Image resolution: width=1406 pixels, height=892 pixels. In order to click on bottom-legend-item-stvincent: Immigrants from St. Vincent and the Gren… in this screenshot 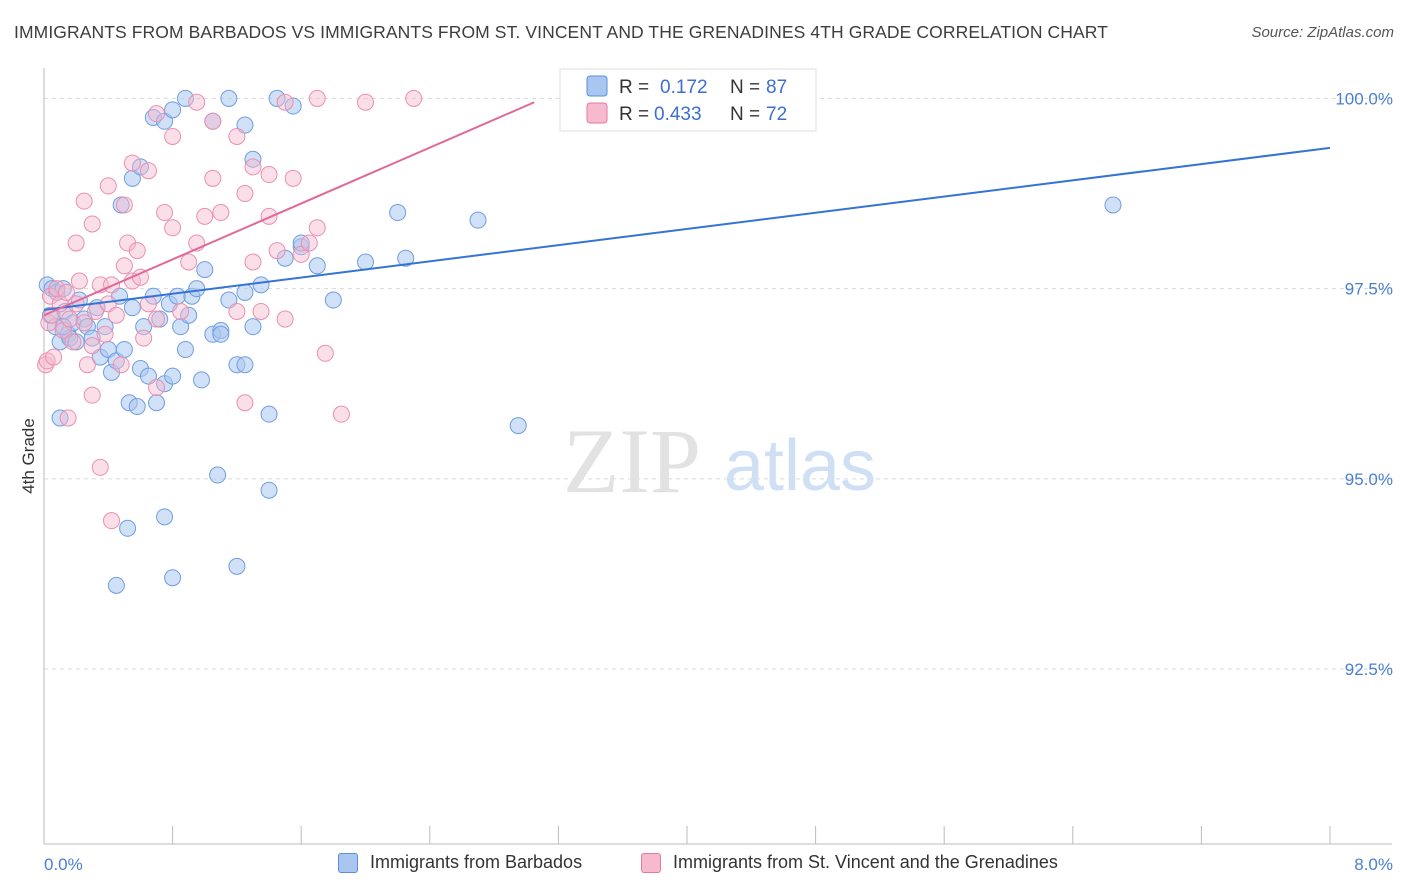, I will do `click(849, 862)`.